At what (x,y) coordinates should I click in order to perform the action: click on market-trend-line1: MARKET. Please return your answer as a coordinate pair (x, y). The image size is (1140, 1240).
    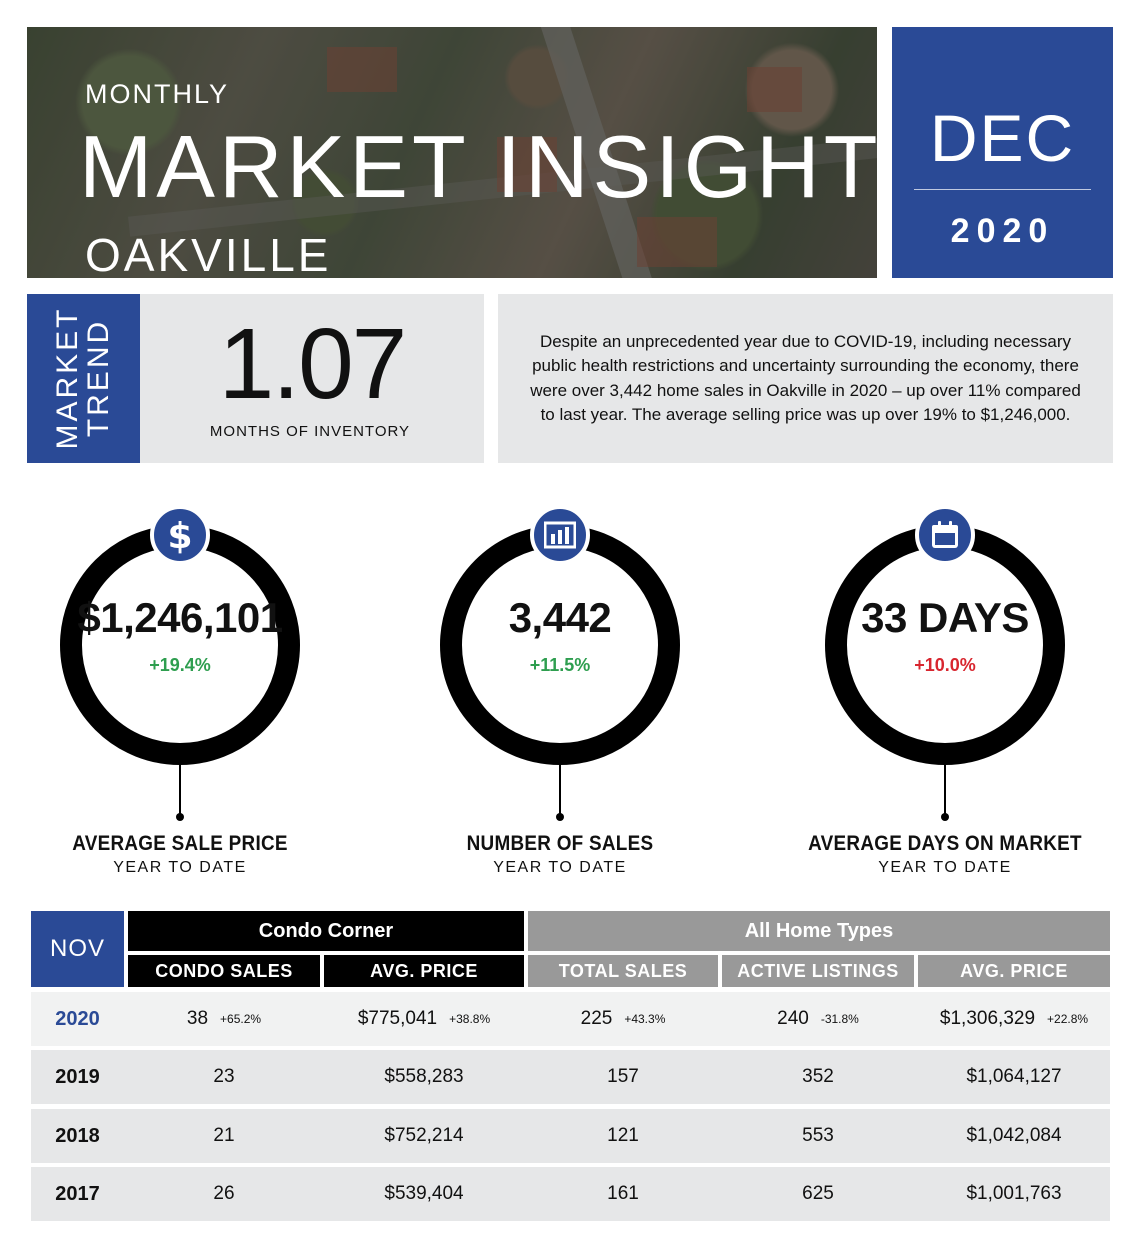
    Looking at the image, I should click on (67, 378).